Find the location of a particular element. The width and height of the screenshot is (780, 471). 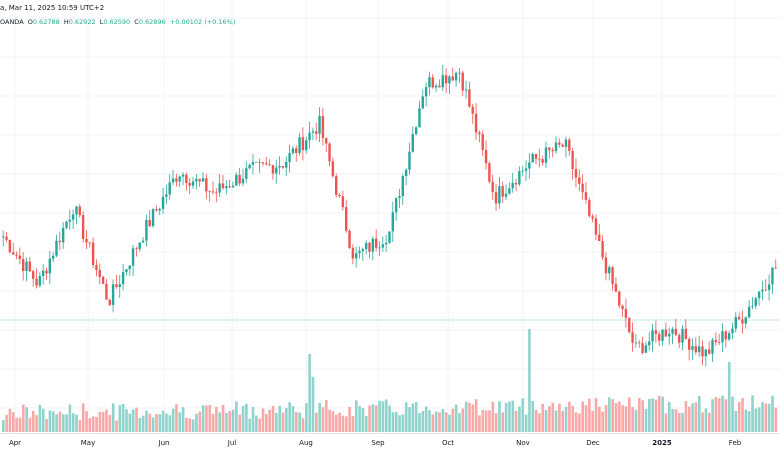

low-value: 0.62590 is located at coordinates (117, 22).